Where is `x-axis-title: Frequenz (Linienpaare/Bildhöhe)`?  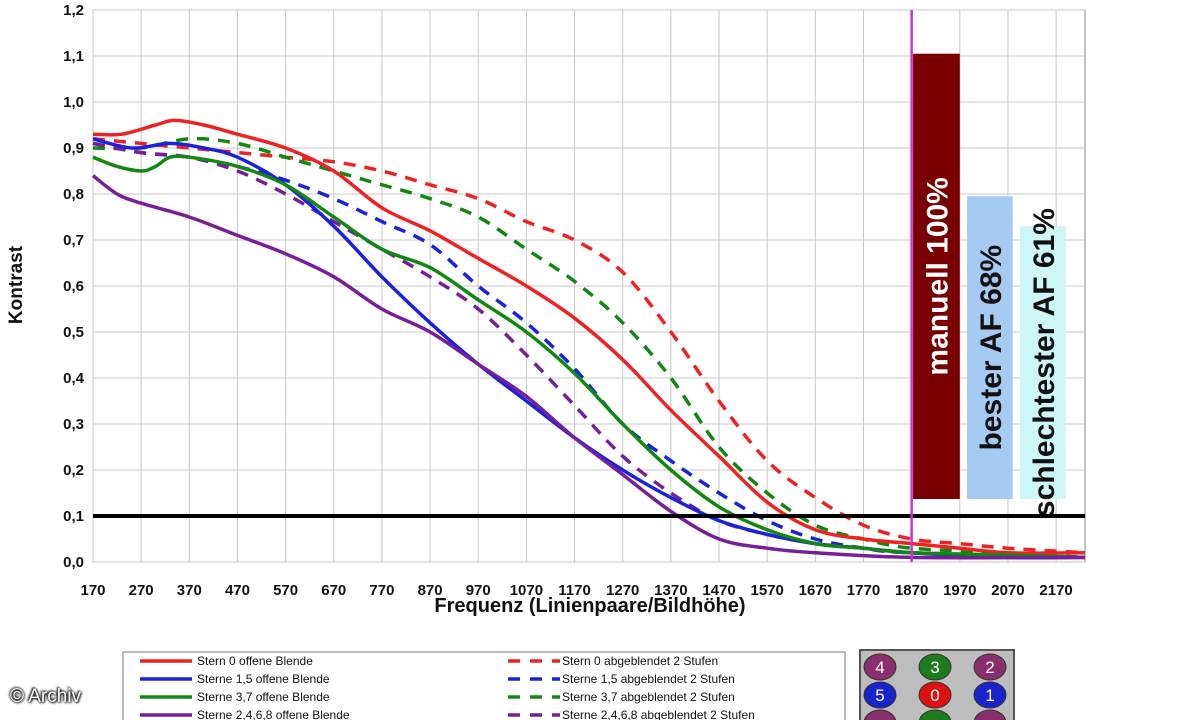 x-axis-title: Frequenz (Linienpaare/Bildhöhe) is located at coordinates (589, 606).